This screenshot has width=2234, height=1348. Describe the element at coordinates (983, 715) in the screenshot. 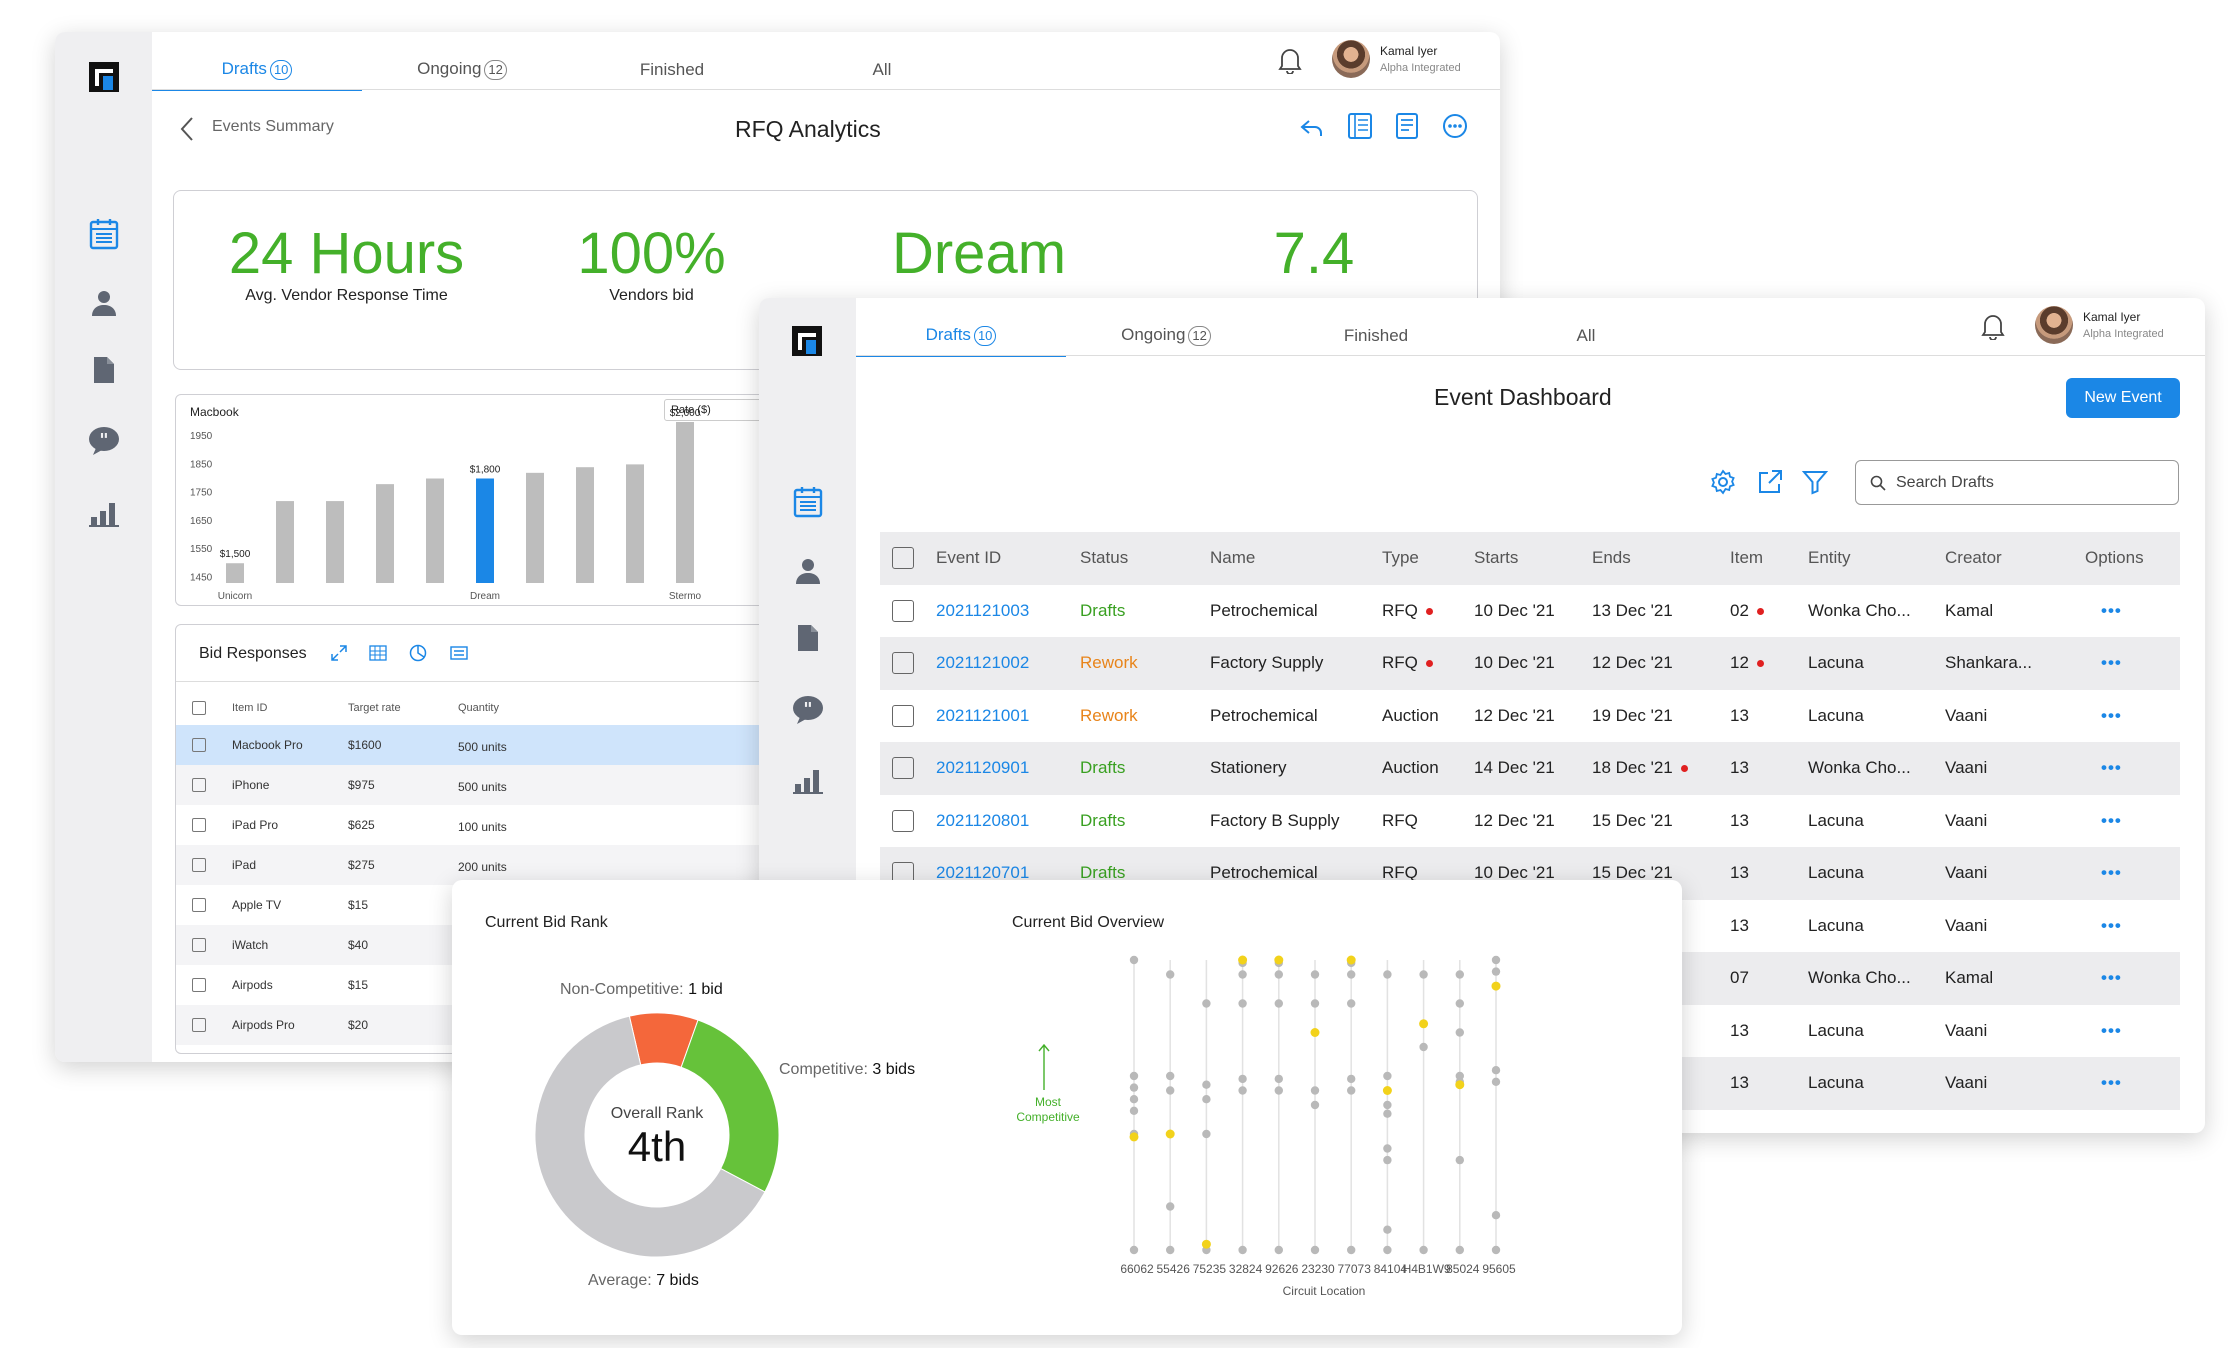

I see `event-id-link: 2021121001` at that location.